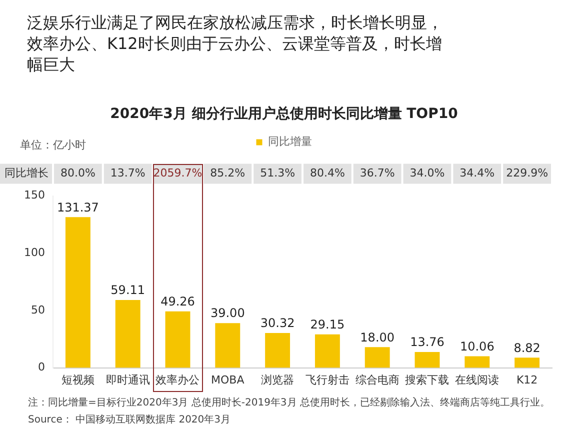  I want to click on text: 34.4%, so click(477, 173).